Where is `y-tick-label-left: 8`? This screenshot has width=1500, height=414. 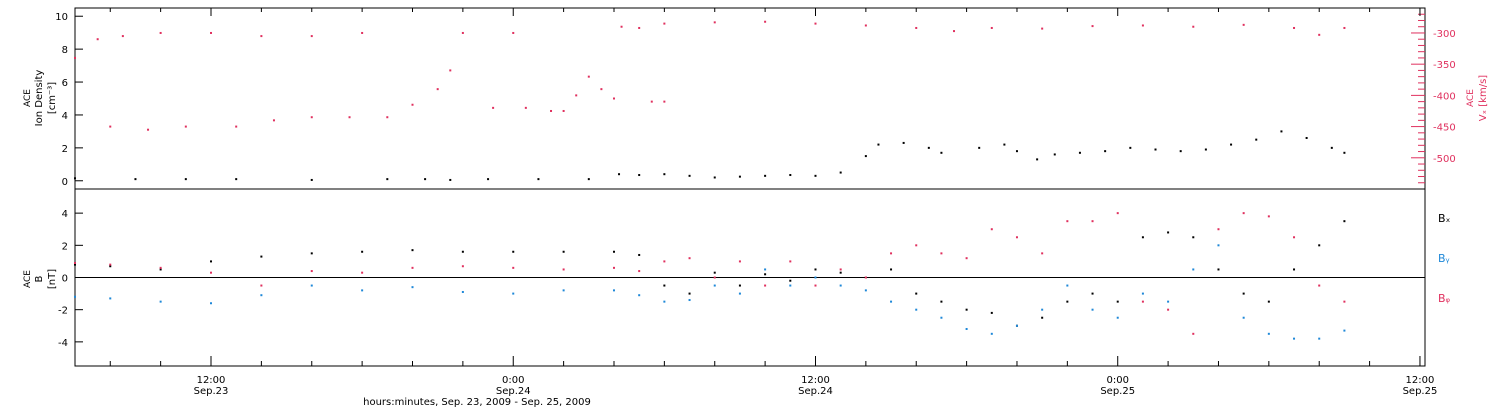
y-tick-label-left: 8 is located at coordinates (65, 50).